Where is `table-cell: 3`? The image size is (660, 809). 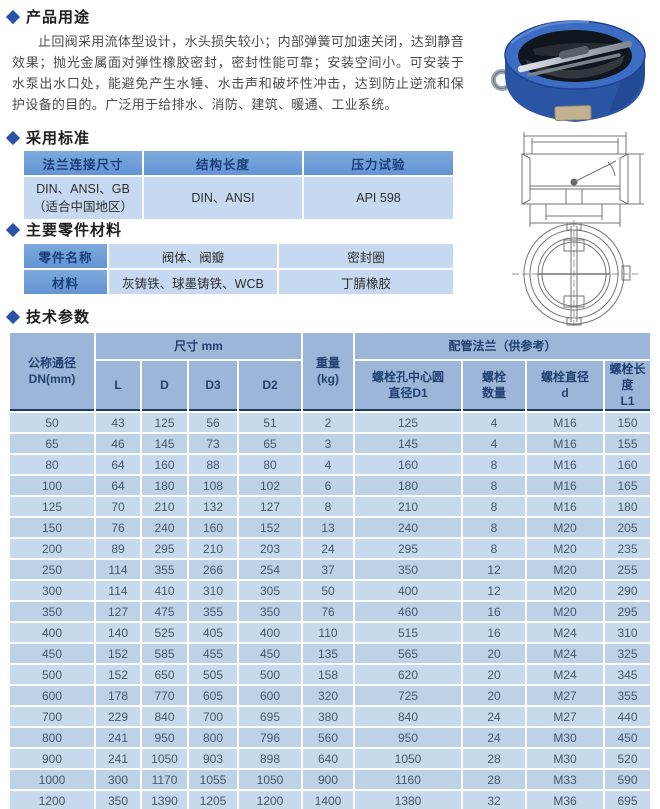 table-cell: 3 is located at coordinates (328, 443).